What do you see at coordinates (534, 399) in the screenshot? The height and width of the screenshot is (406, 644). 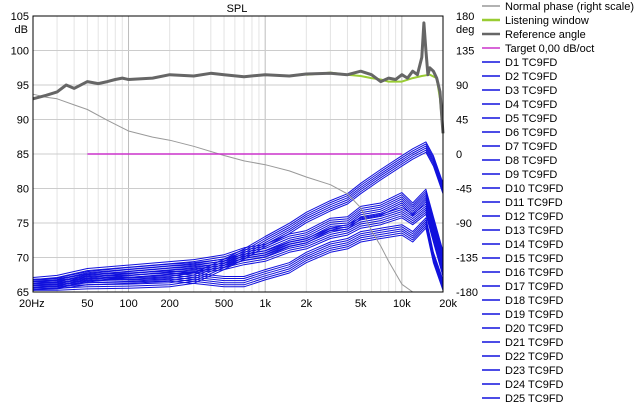 I see `legend-label: D25 TC9FD` at bounding box center [534, 399].